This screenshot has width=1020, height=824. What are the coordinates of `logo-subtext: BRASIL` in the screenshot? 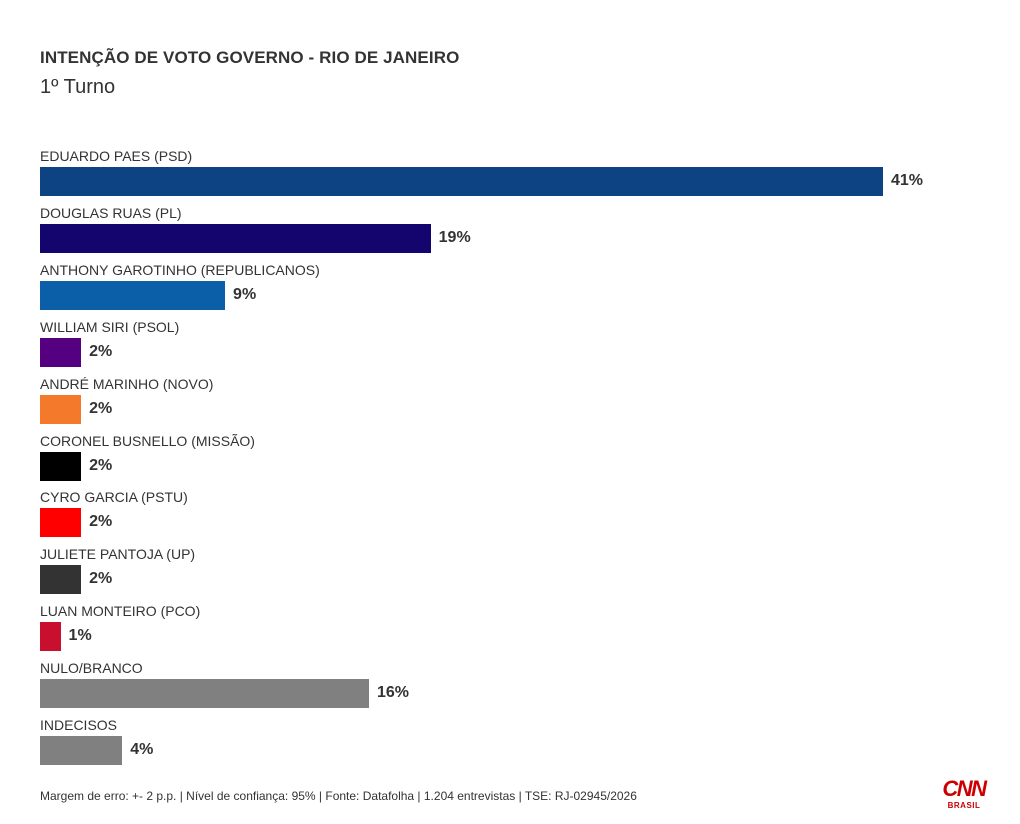 It's located at (964, 805).